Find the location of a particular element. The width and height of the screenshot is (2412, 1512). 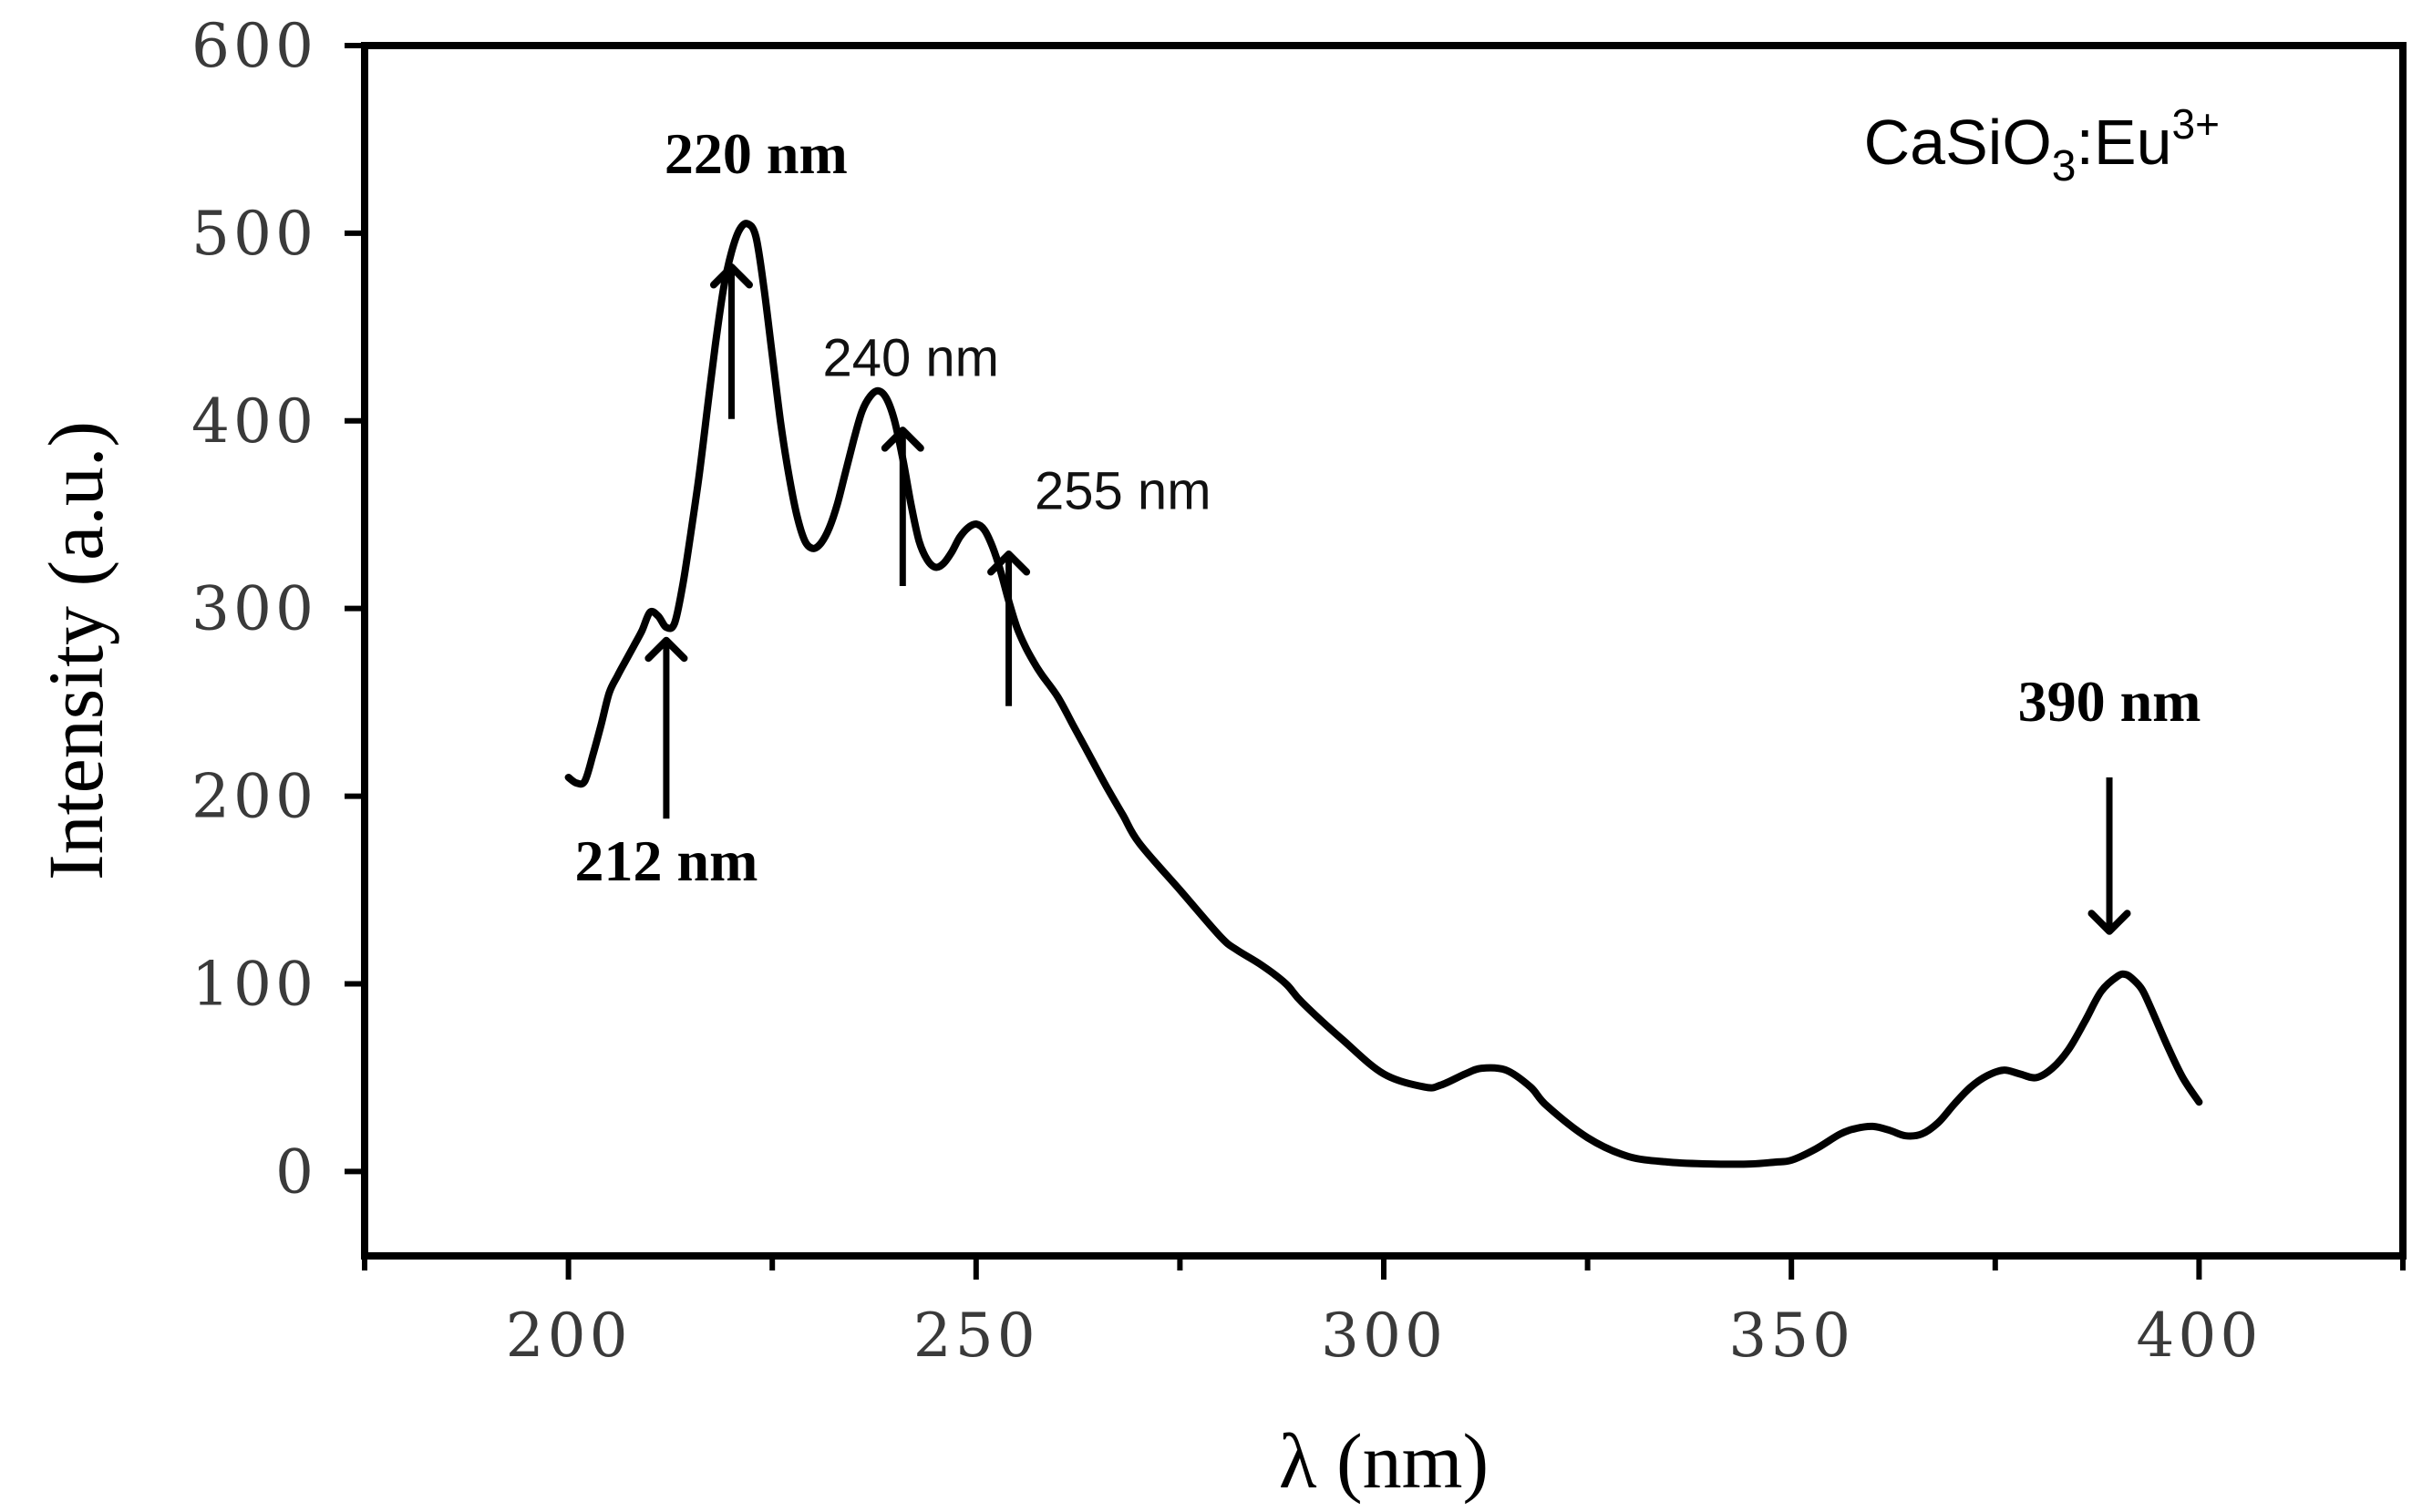

x-axis: 200 250 300 350 400 is located at coordinates (1384, 1313).